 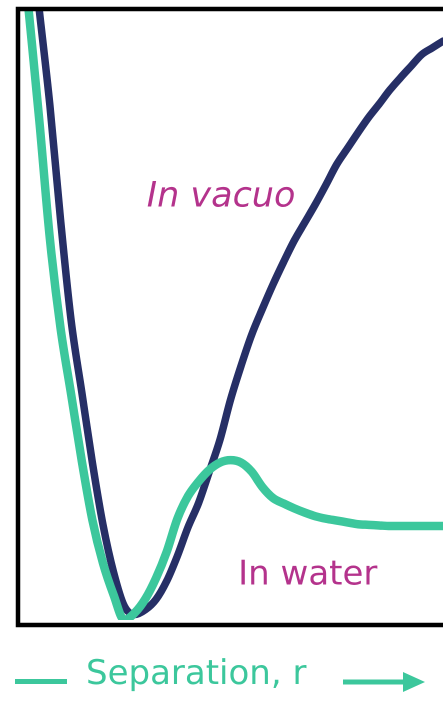 I want to click on series-label: In water, so click(x=308, y=574).